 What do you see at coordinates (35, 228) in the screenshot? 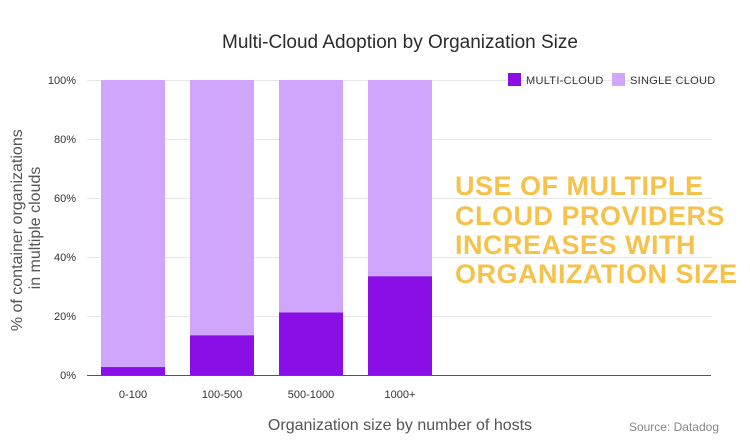
I see `y-axis-label-line-2: in multiple clouds` at bounding box center [35, 228].